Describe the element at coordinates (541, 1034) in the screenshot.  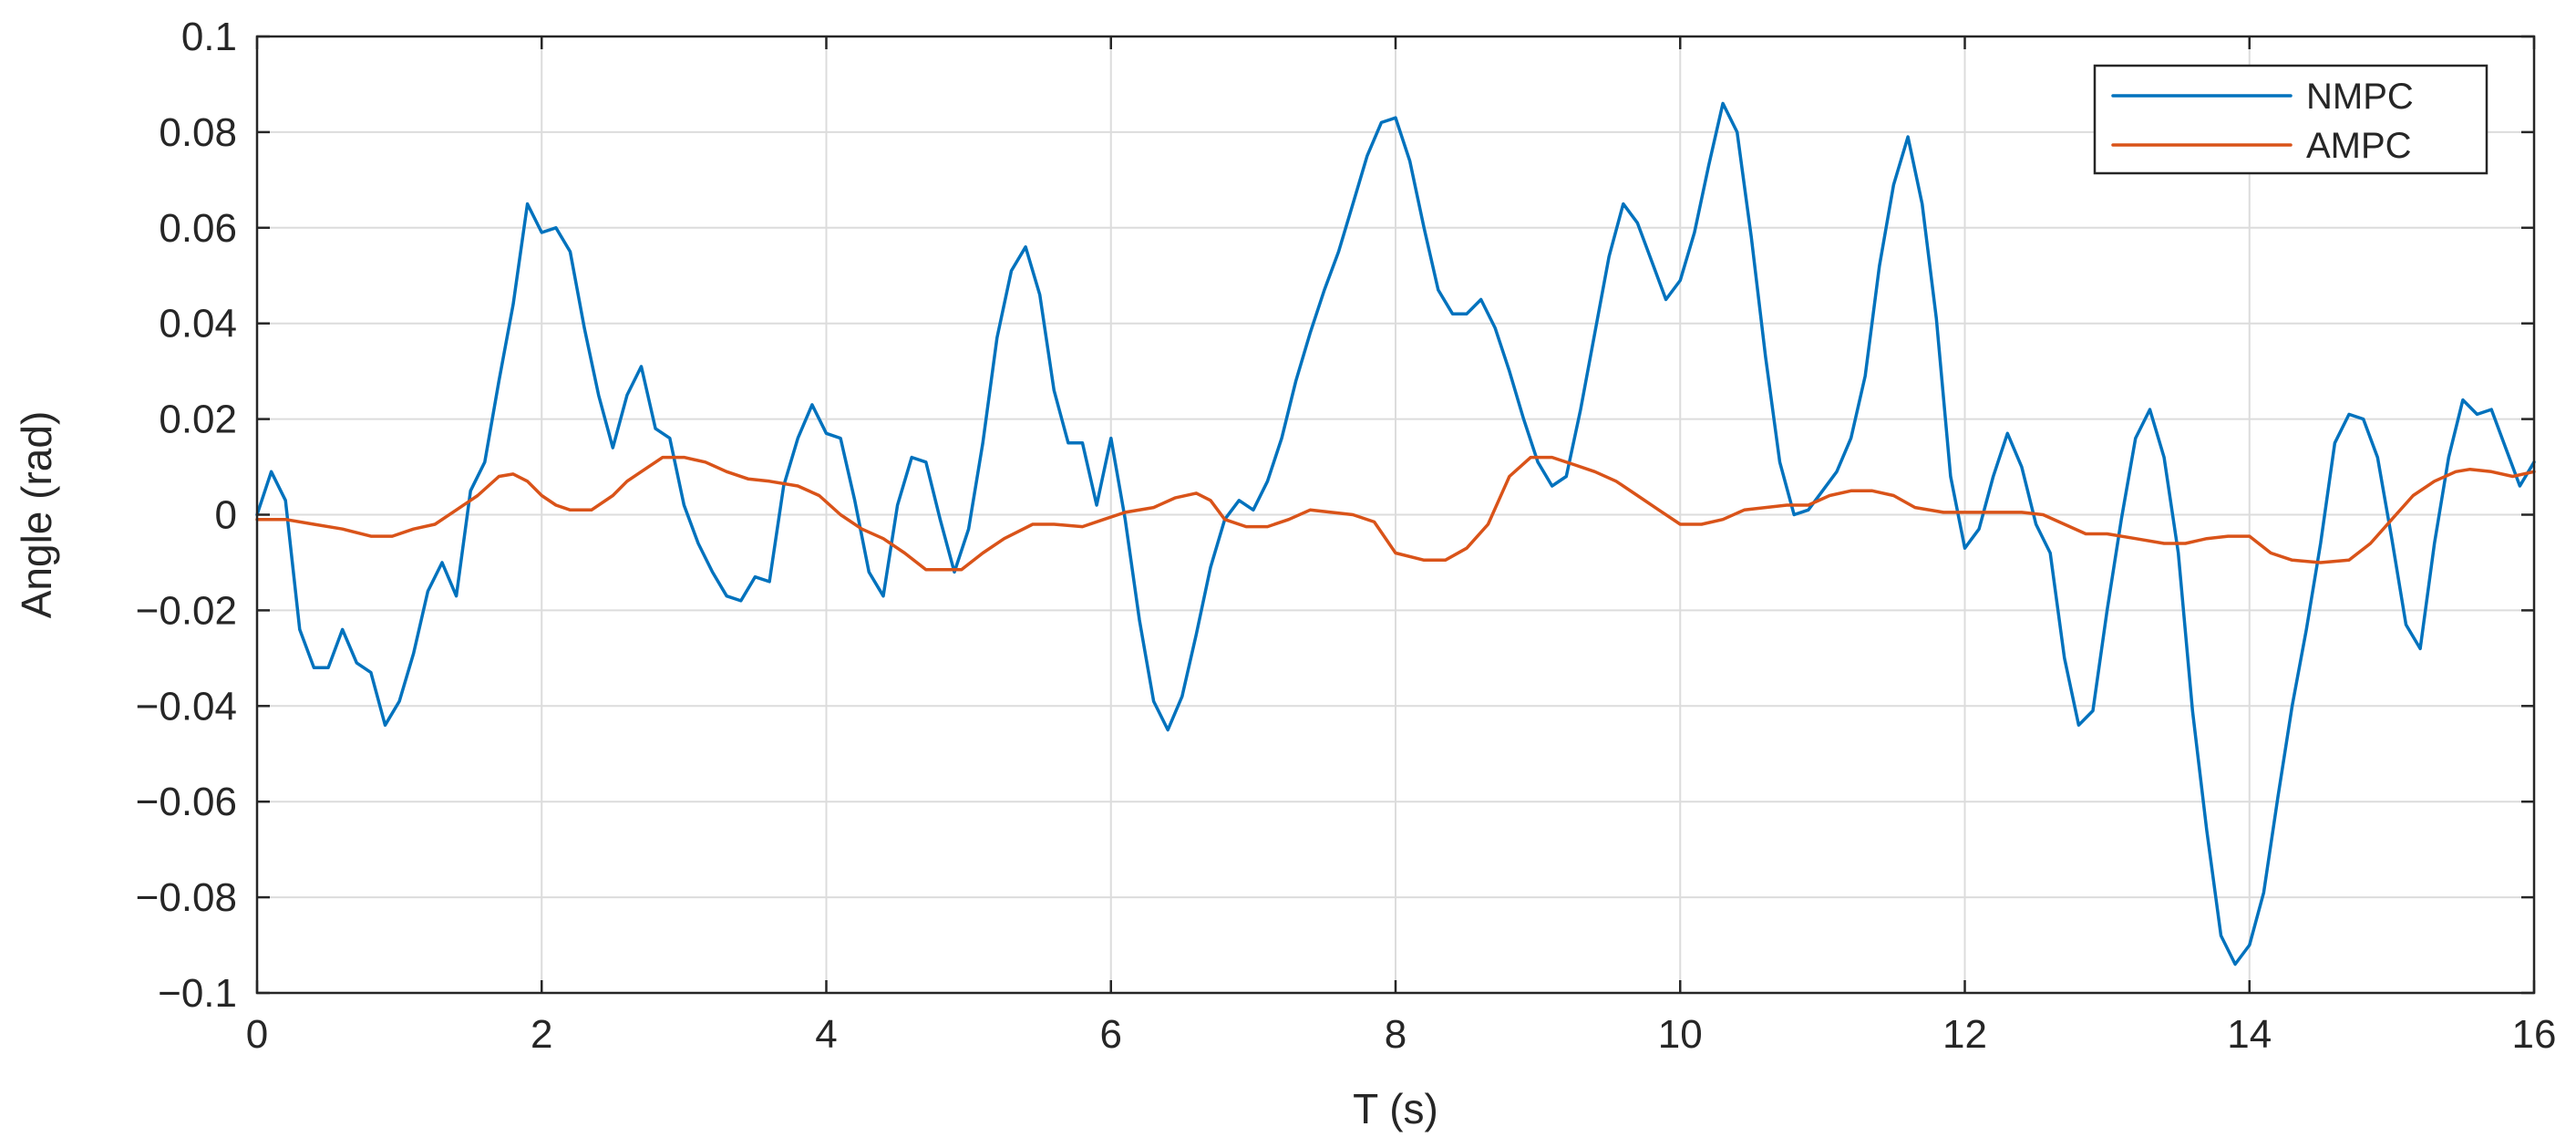
I see `x-tick-label: 2` at that location.